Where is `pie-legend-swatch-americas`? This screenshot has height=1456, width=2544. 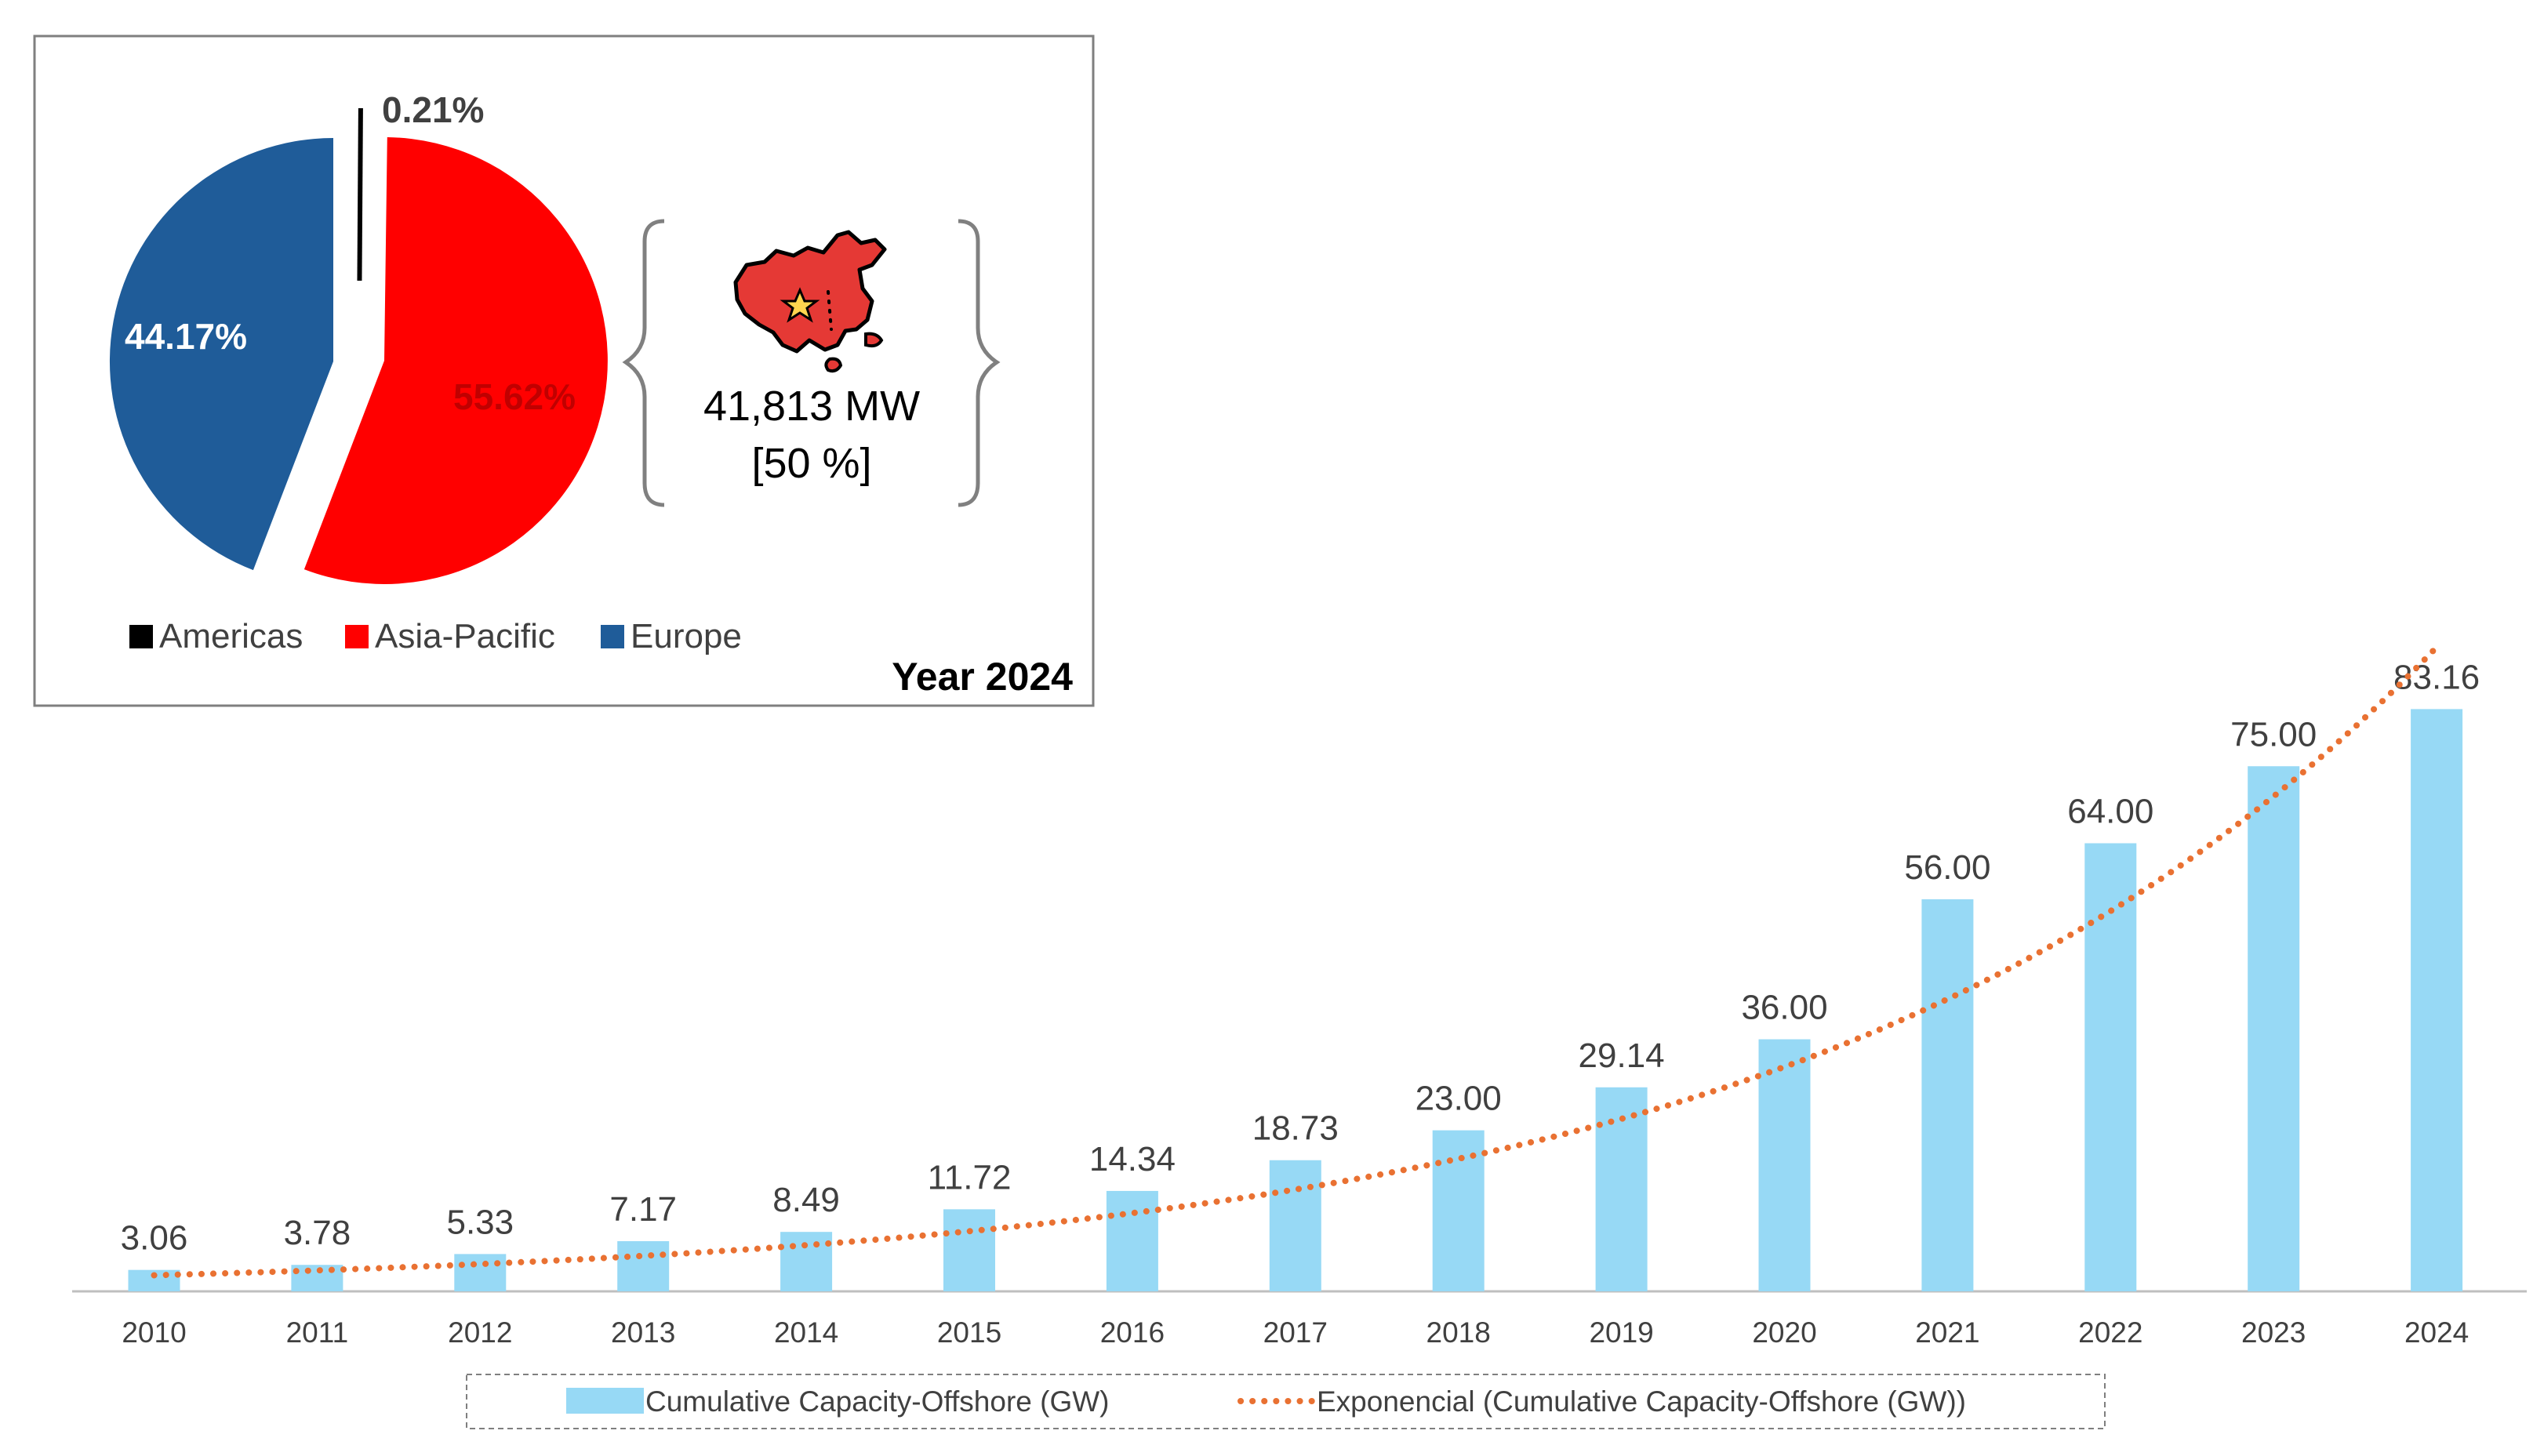
pie-legend-swatch-americas is located at coordinates (141, 636).